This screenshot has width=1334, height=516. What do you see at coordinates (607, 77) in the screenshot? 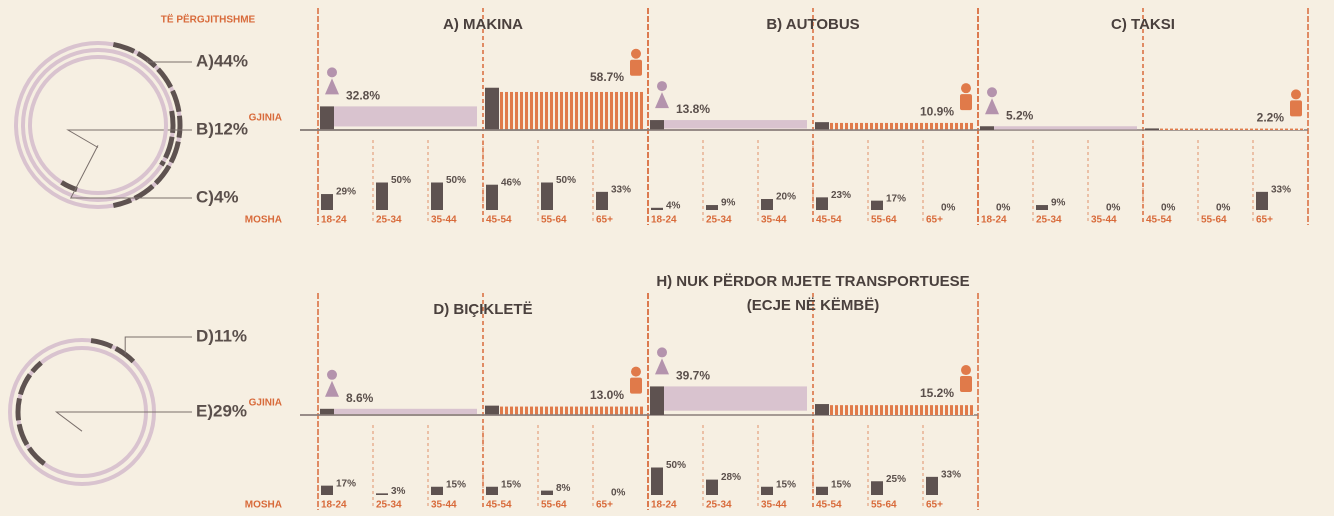
I see `male-value: 58.7%` at bounding box center [607, 77].